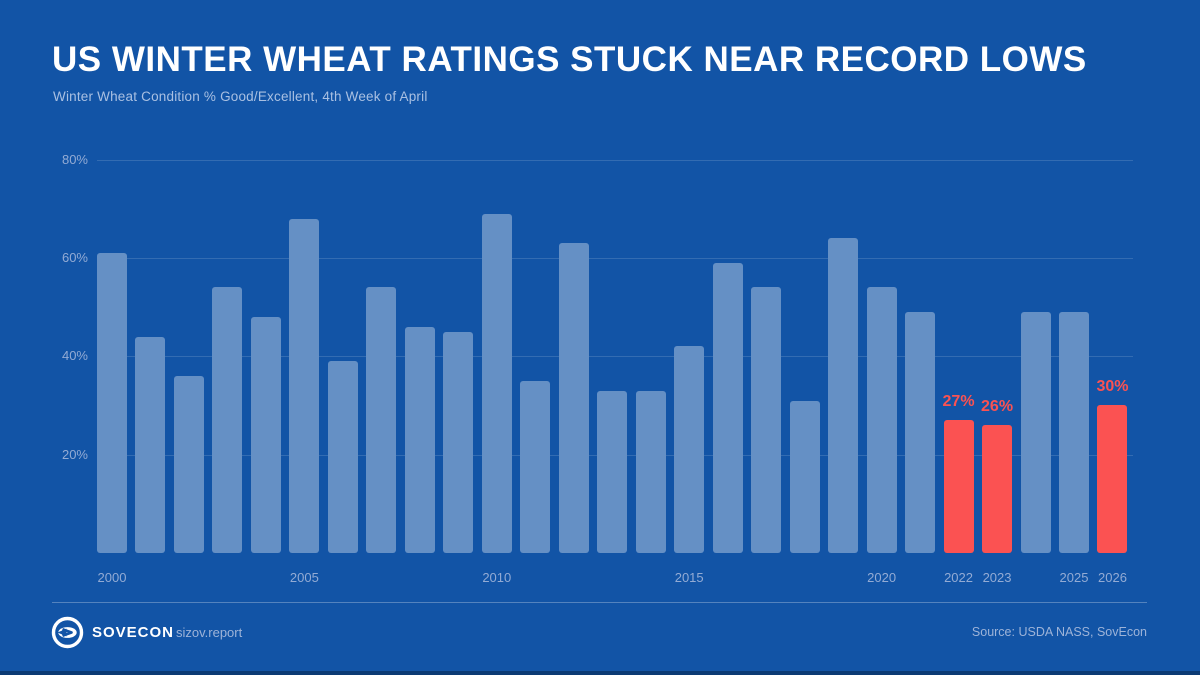  Describe the element at coordinates (133, 632) in the screenshot. I see `brand-name: SOVECON` at that location.